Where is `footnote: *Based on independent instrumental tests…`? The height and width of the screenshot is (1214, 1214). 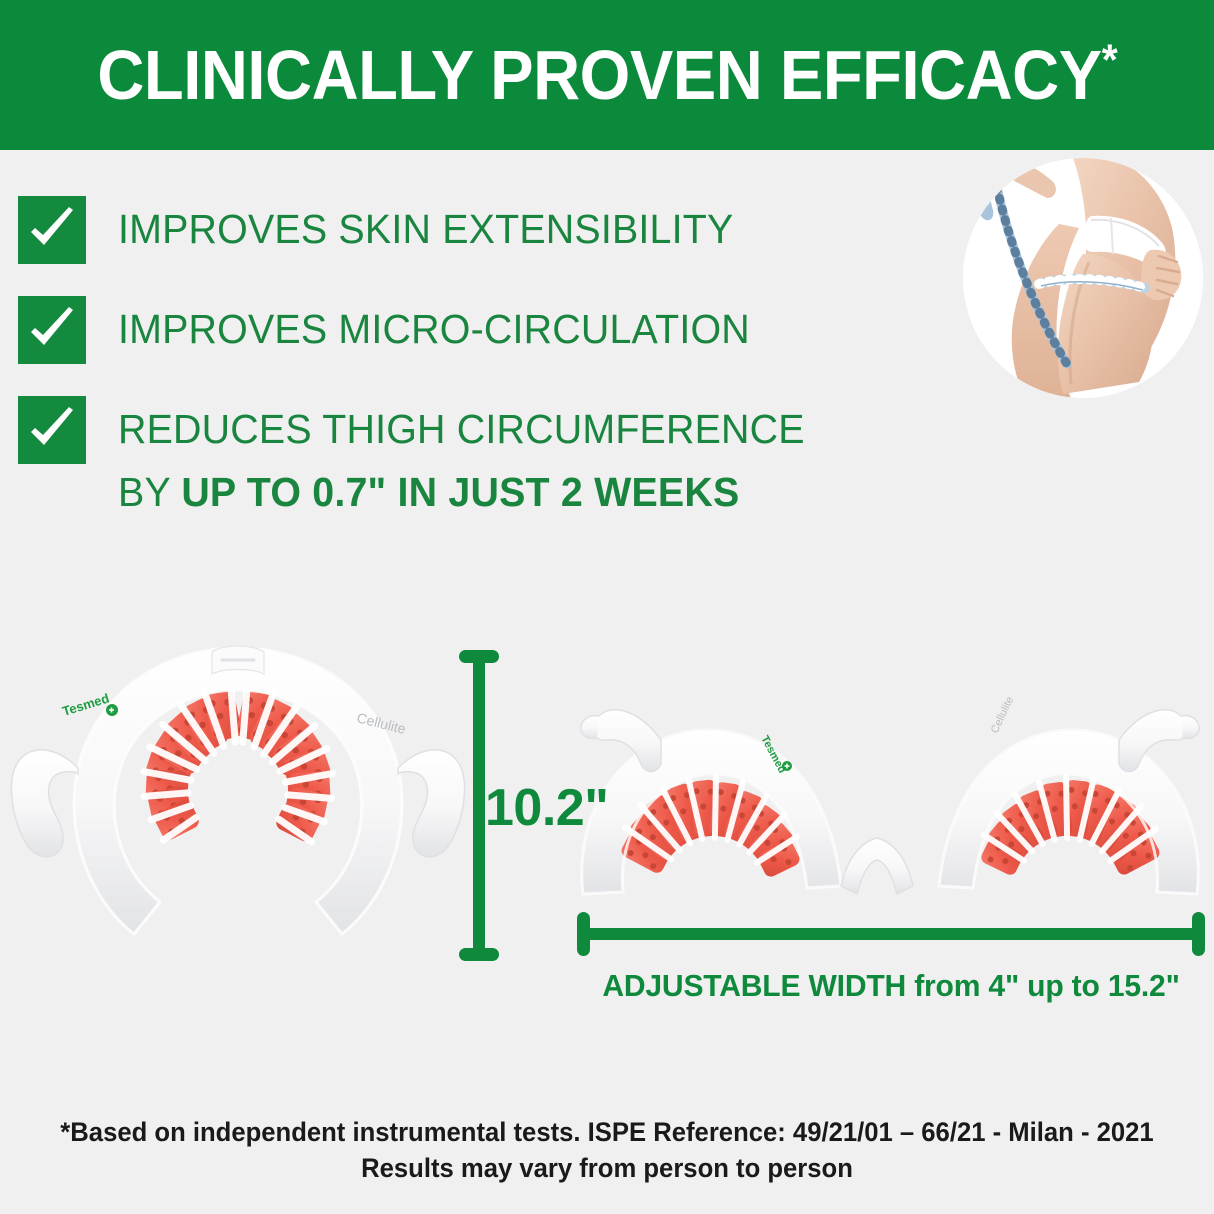 footnote: *Based on independent instrumental tests… is located at coordinates (607, 1150).